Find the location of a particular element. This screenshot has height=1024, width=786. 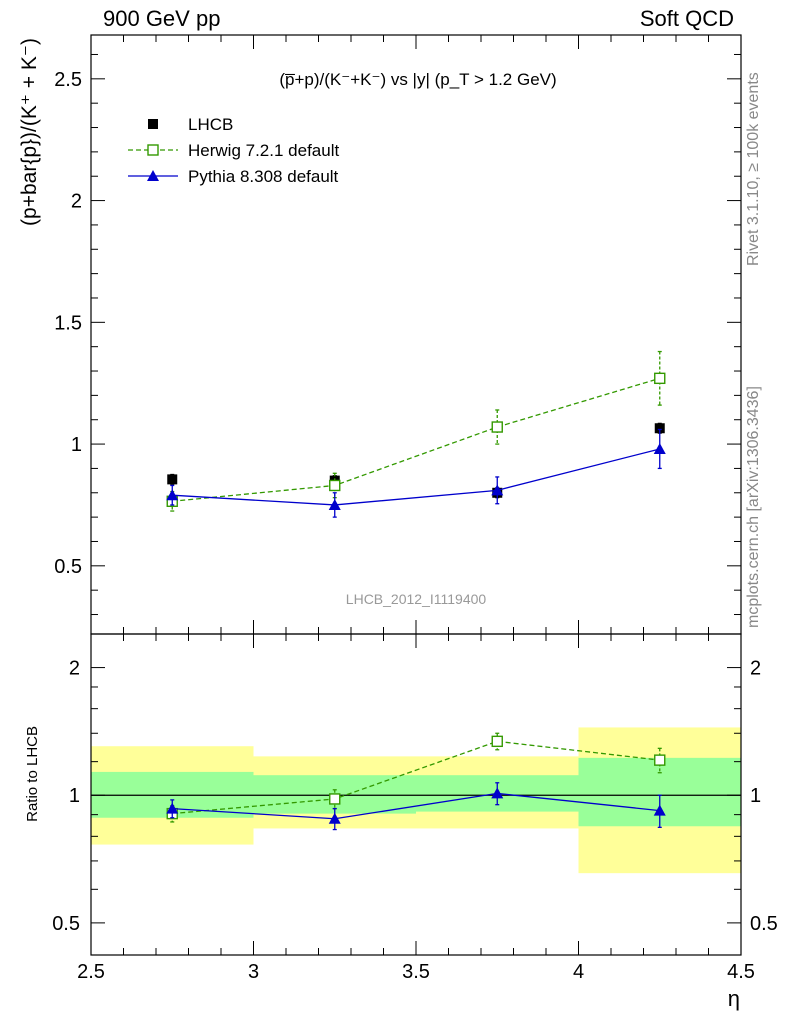

y-tick-label: 2 is located at coordinates (76, 202).